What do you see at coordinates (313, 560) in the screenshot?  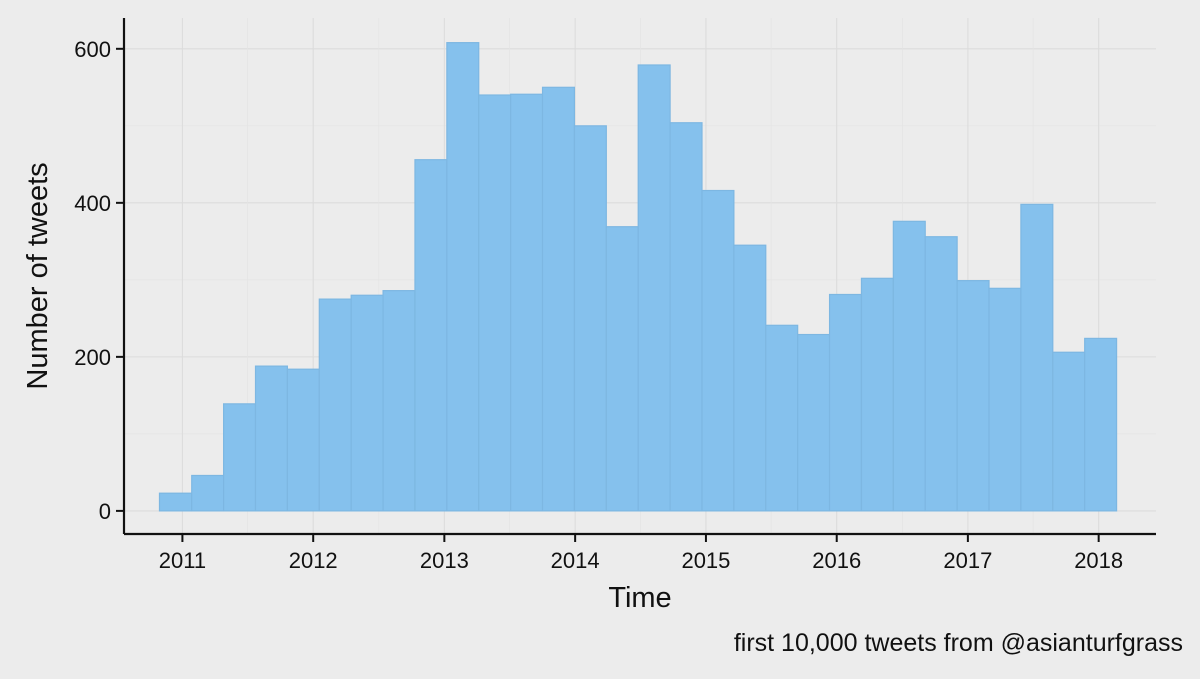 I see `x-tick-label: 2012` at bounding box center [313, 560].